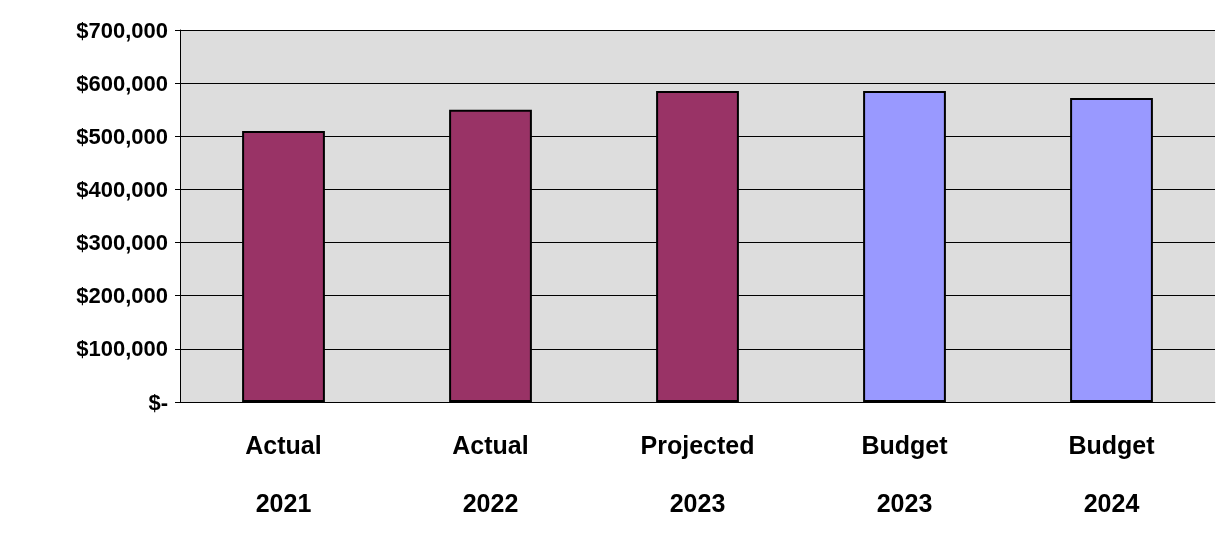 Image resolution: width=1225 pixels, height=540 pixels. I want to click on y-tick-label: $400,000, so click(122, 189).